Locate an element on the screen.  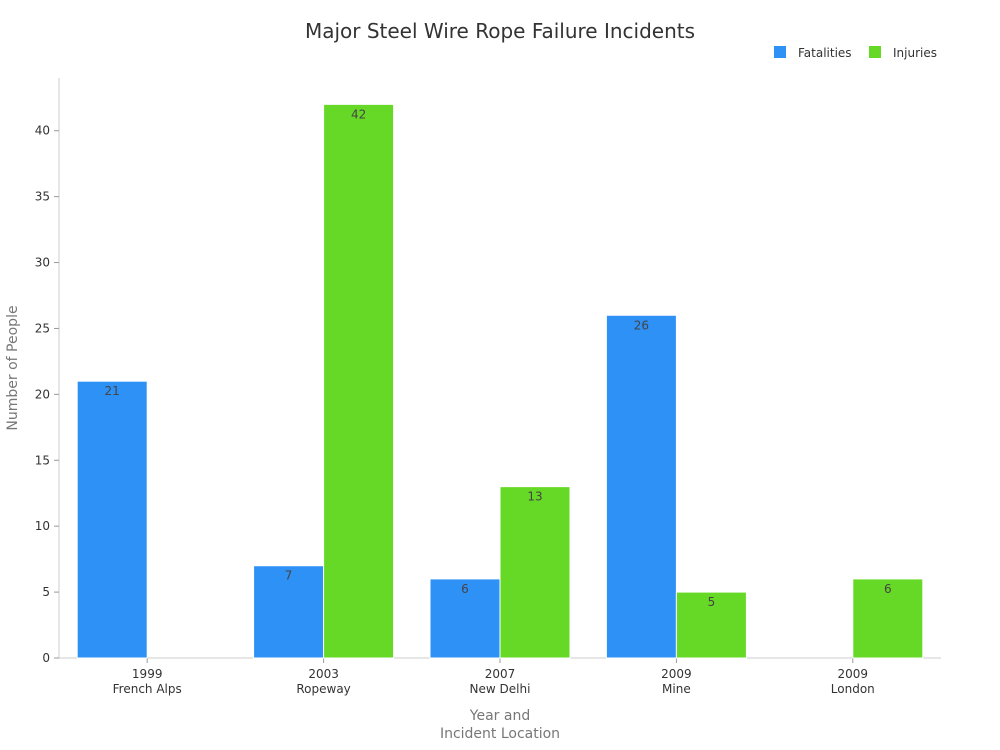
y-tick-label: 10 is located at coordinates (42, 526).